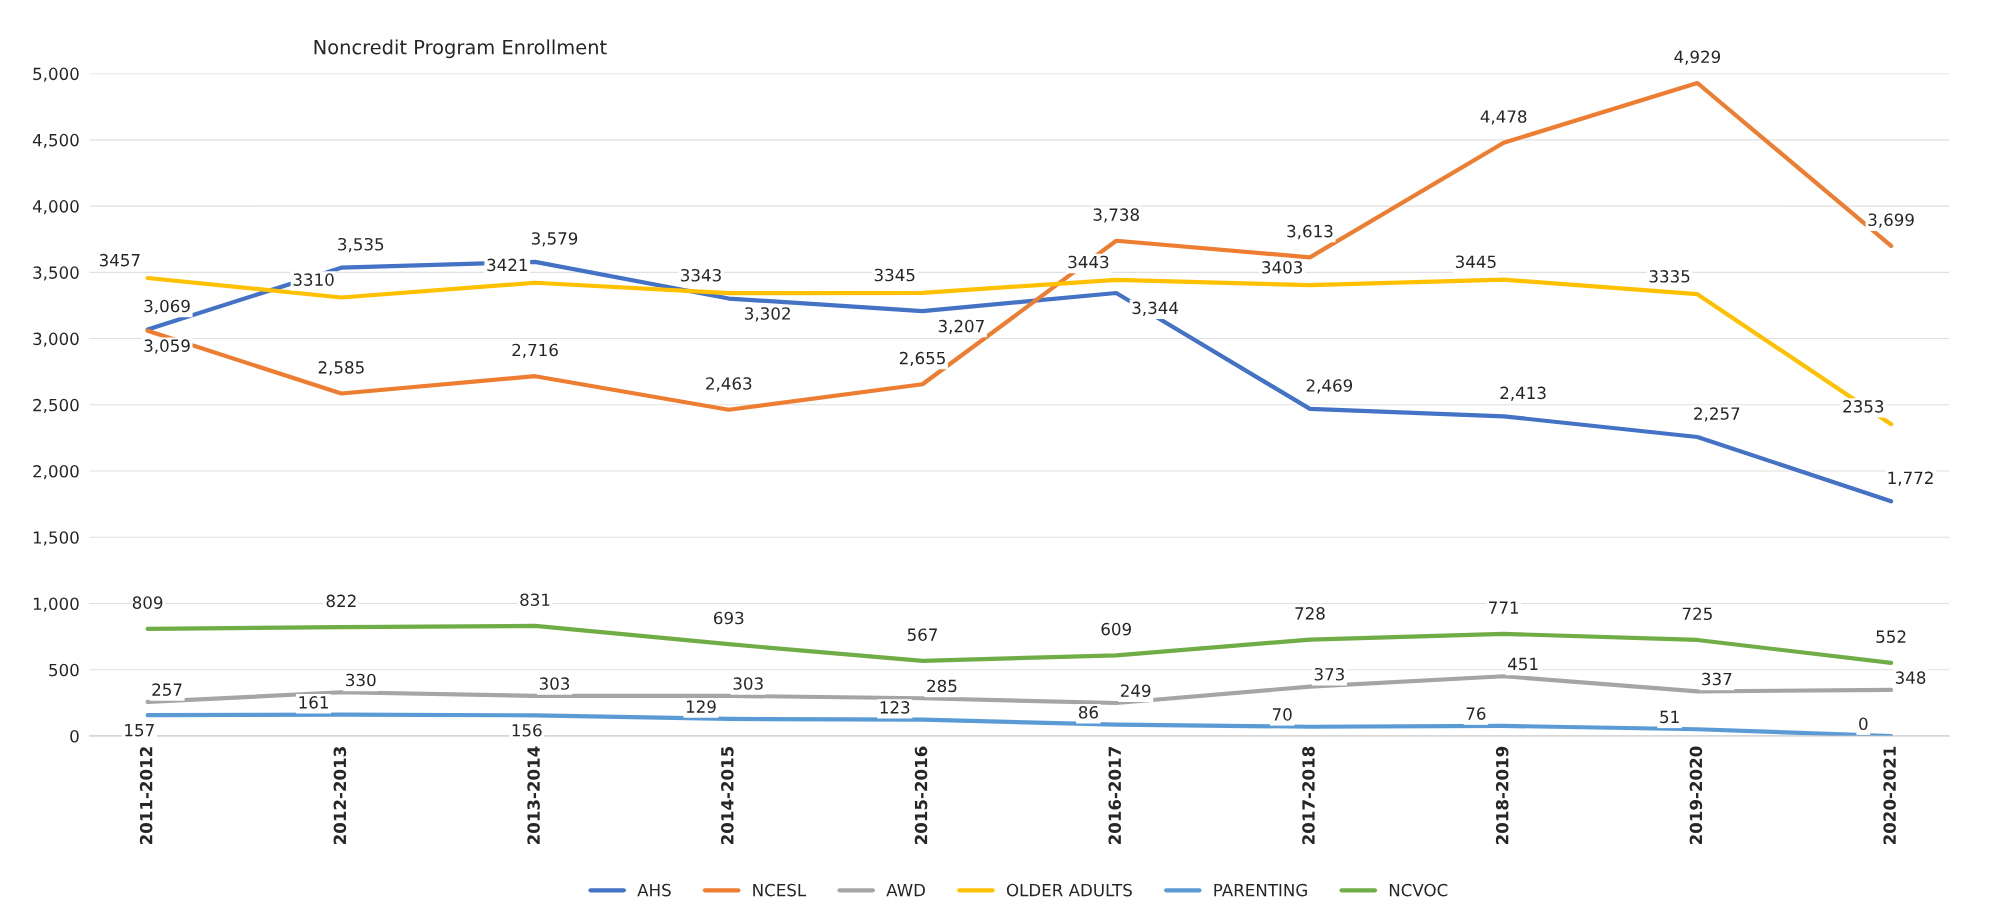 The width and height of the screenshot is (1989, 920). What do you see at coordinates (313, 279) in the screenshot?
I see `data-label: 3310` at bounding box center [313, 279].